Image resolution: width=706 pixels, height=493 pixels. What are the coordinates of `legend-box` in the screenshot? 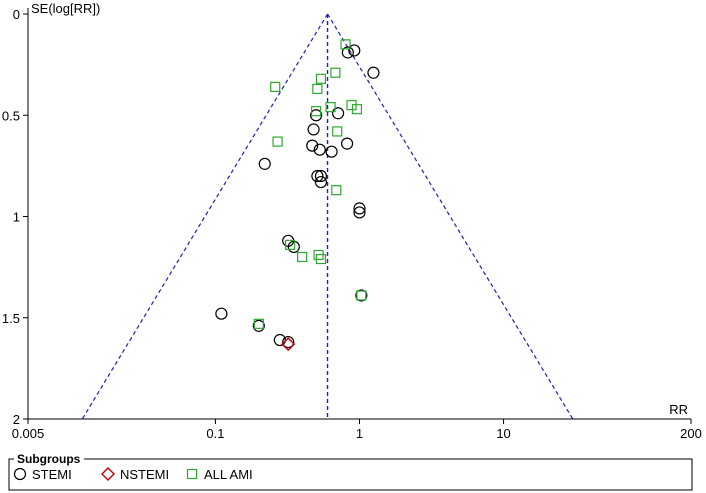 It's located at (350, 474).